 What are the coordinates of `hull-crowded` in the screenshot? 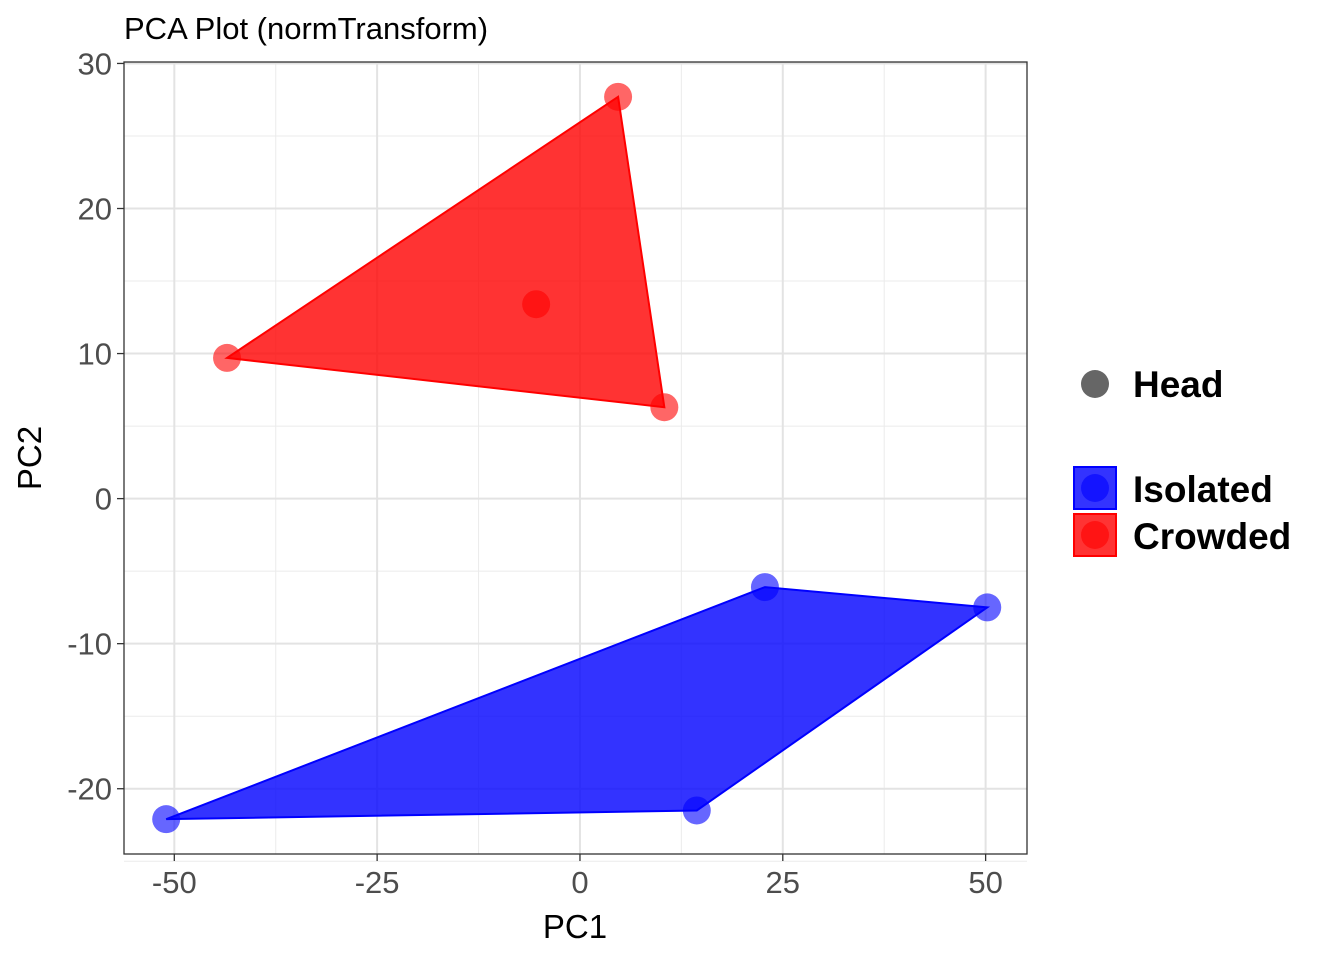 It's located at (445, 252).